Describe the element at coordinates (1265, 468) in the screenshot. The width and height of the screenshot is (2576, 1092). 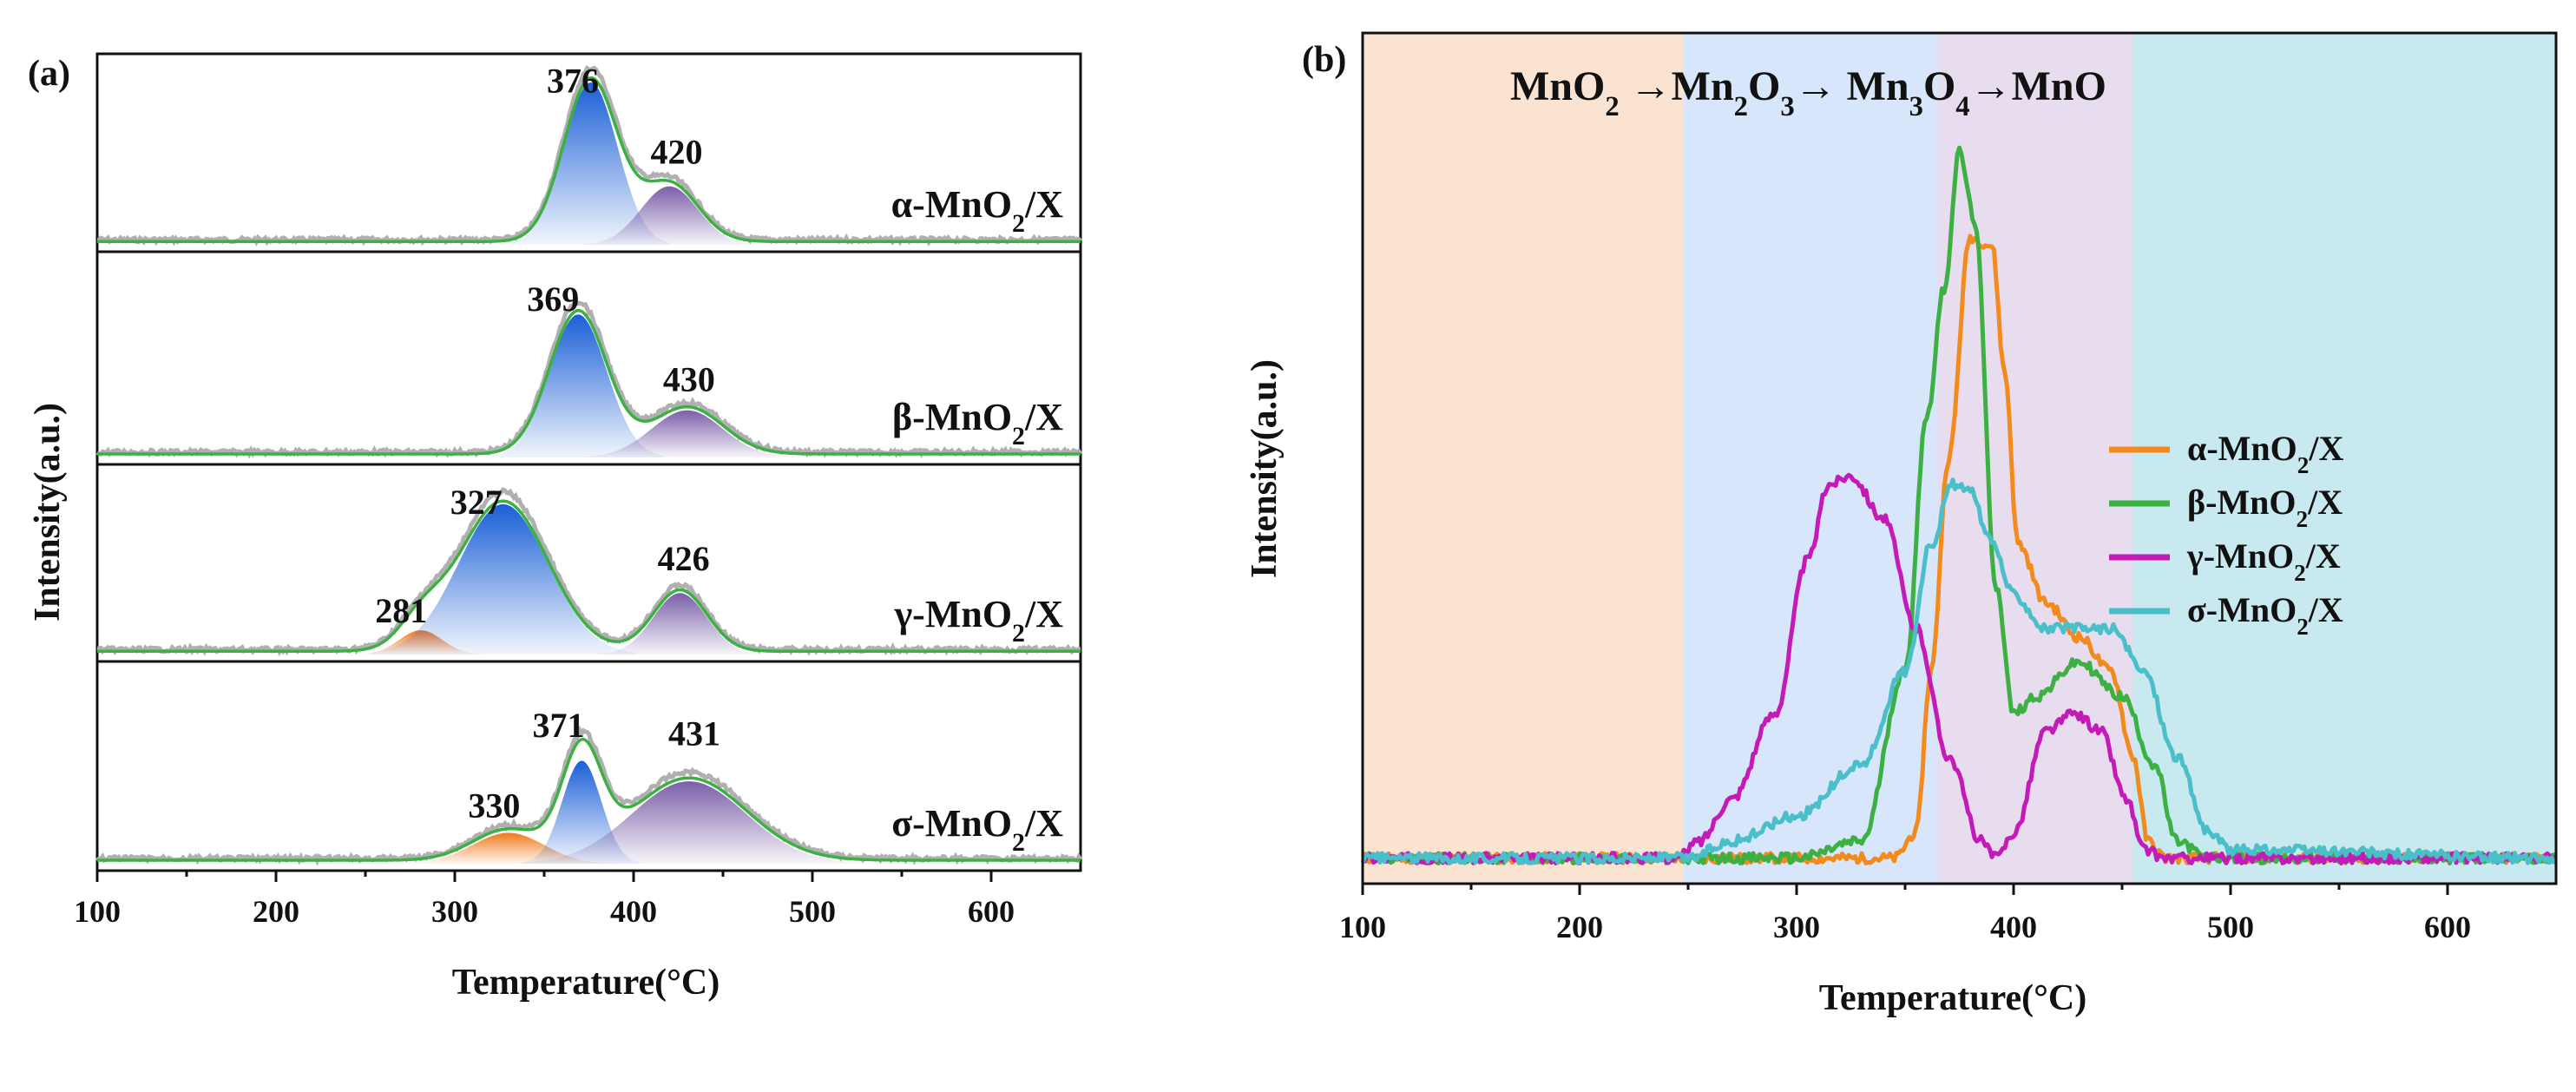
I see `panel-b-y-axis-label: Intensity(a.u.)` at that location.